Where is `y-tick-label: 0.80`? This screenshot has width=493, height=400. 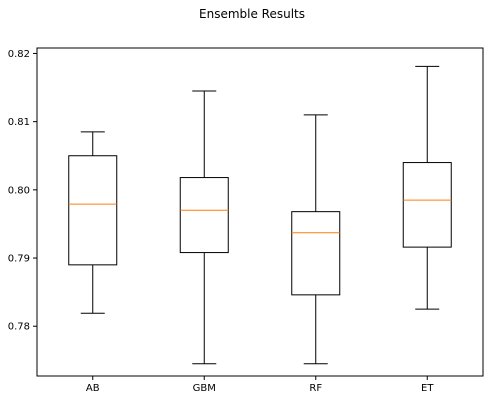 y-tick-label: 0.80 is located at coordinates (19, 190).